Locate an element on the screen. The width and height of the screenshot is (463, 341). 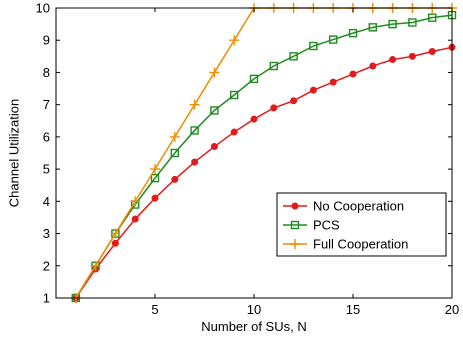
y-tick-label: 2 is located at coordinates (46, 265).